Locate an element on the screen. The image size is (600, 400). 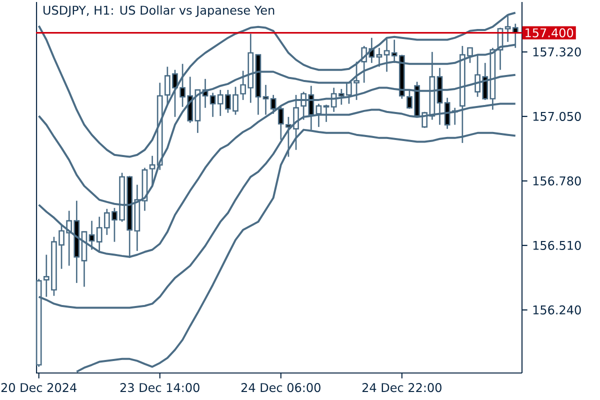
y-tick-label: 156.510 is located at coordinates (557, 245).